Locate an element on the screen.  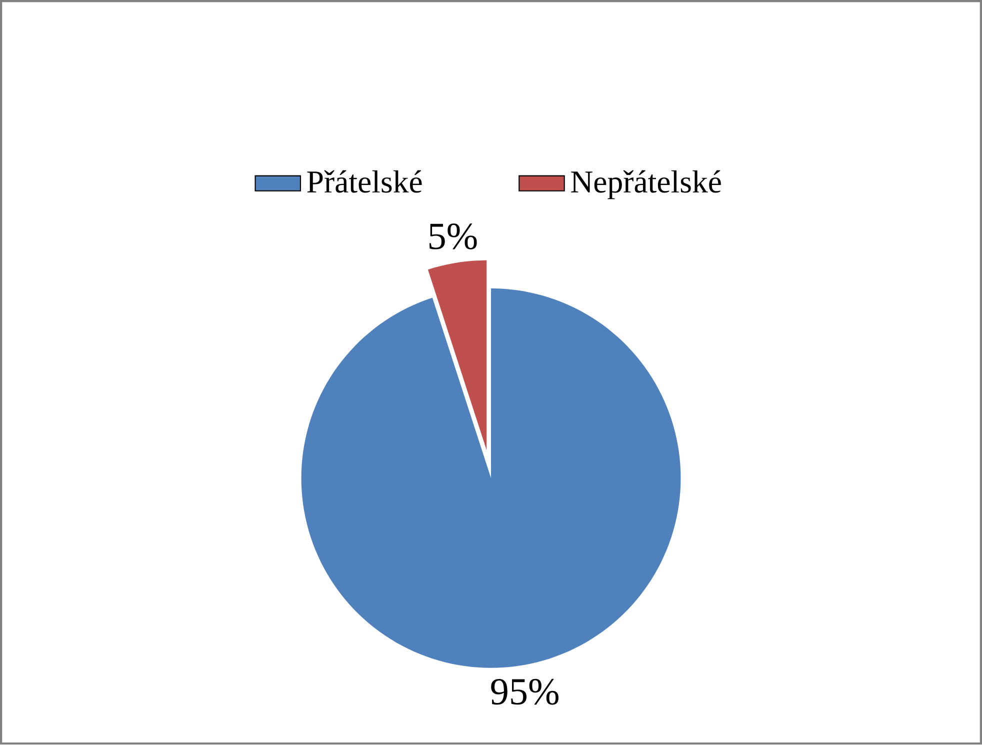
legend-label: Nepřátelské is located at coordinates (646, 185).